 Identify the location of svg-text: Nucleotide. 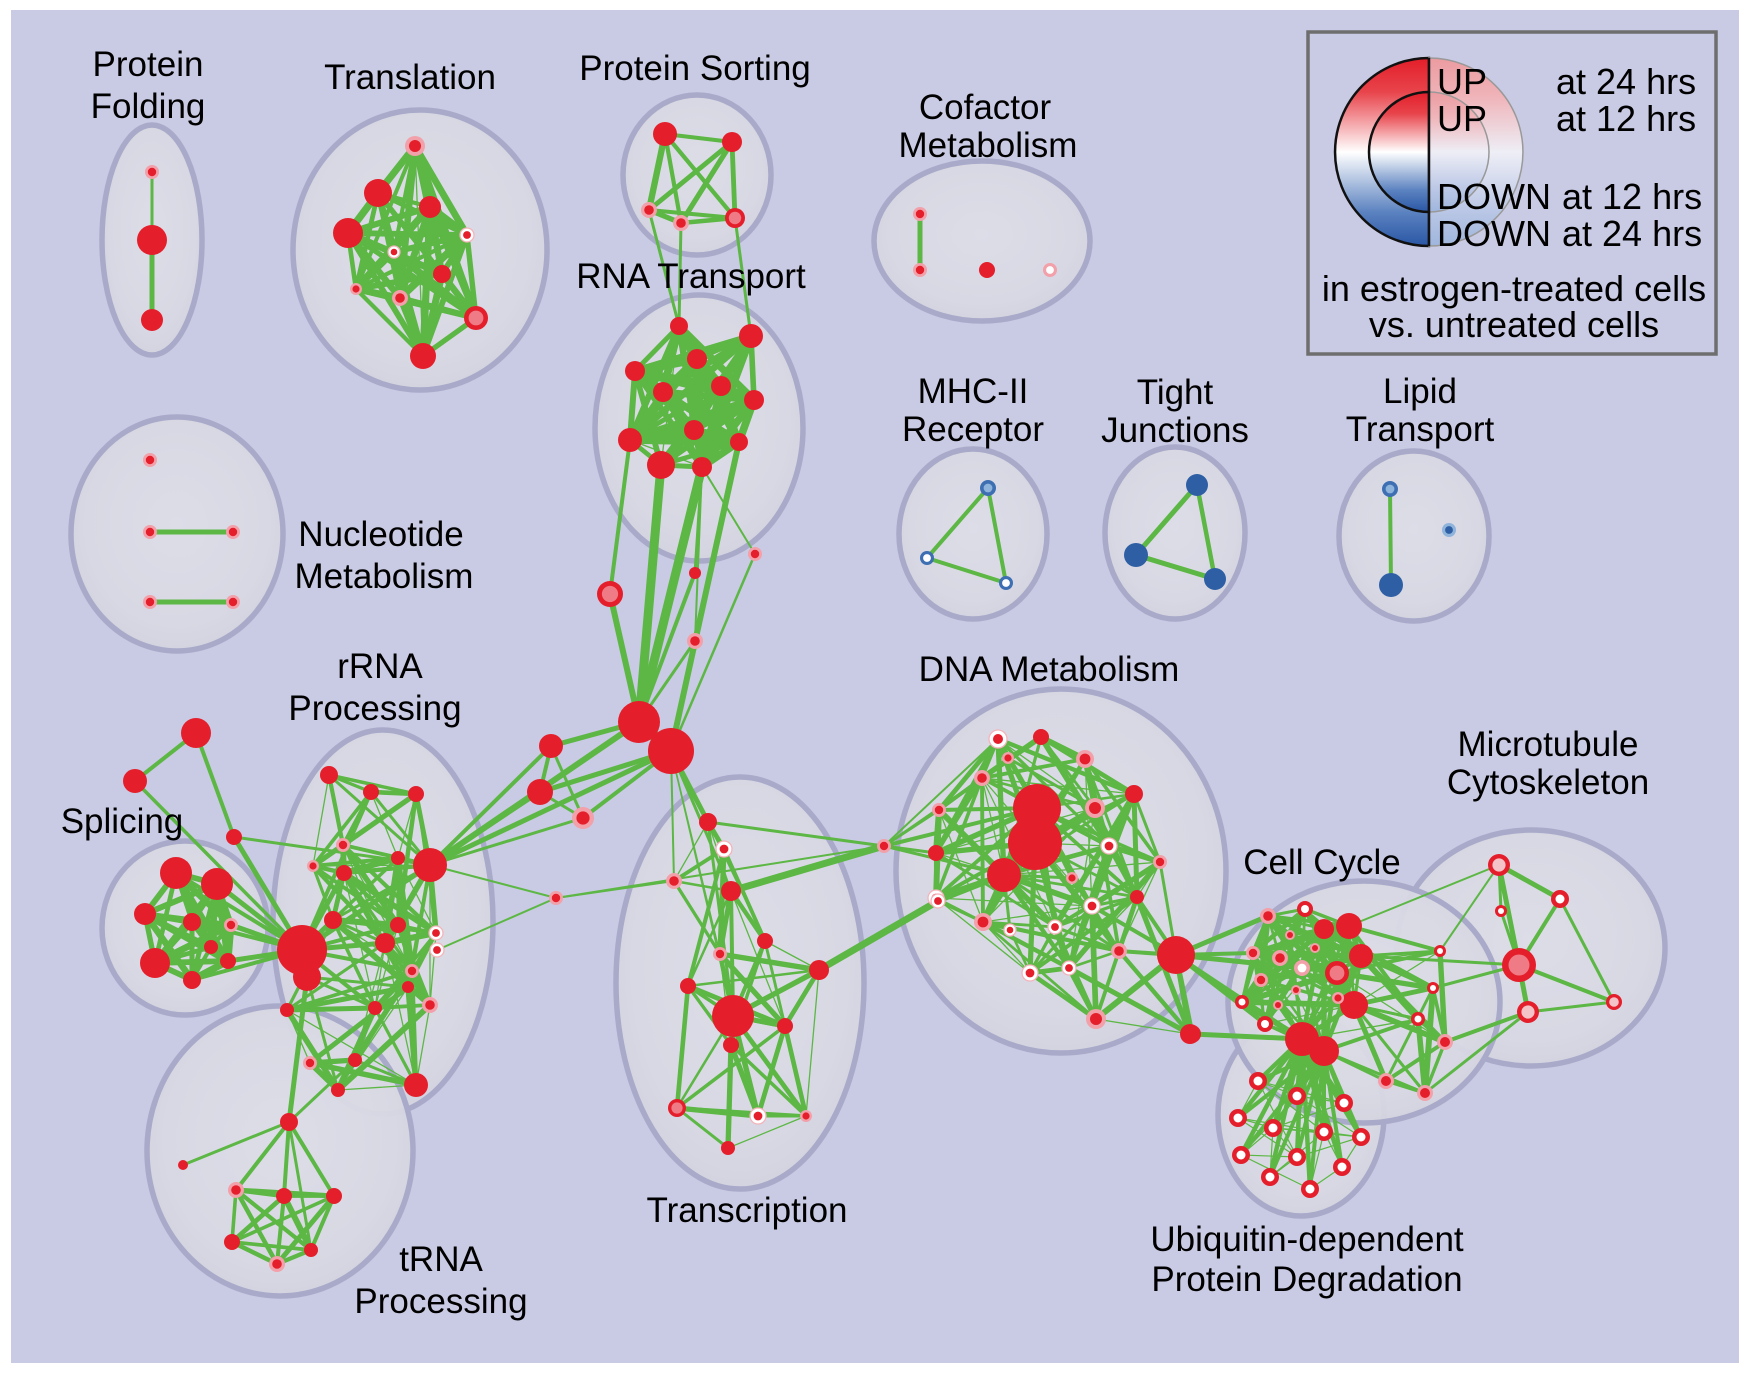
(380, 534).